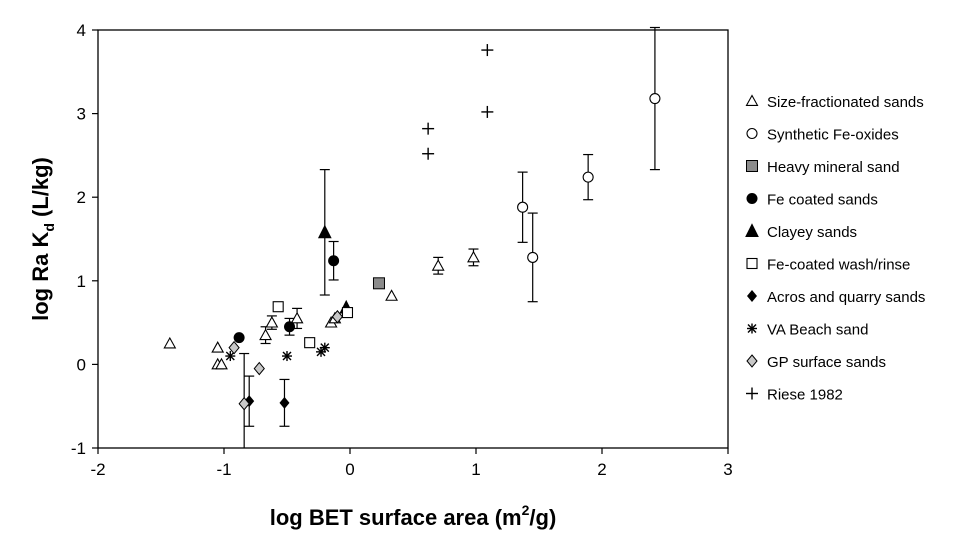 The height and width of the screenshot is (545, 973). What do you see at coordinates (817, 330) in the screenshot?
I see `legend-label: VA Beach sand` at bounding box center [817, 330].